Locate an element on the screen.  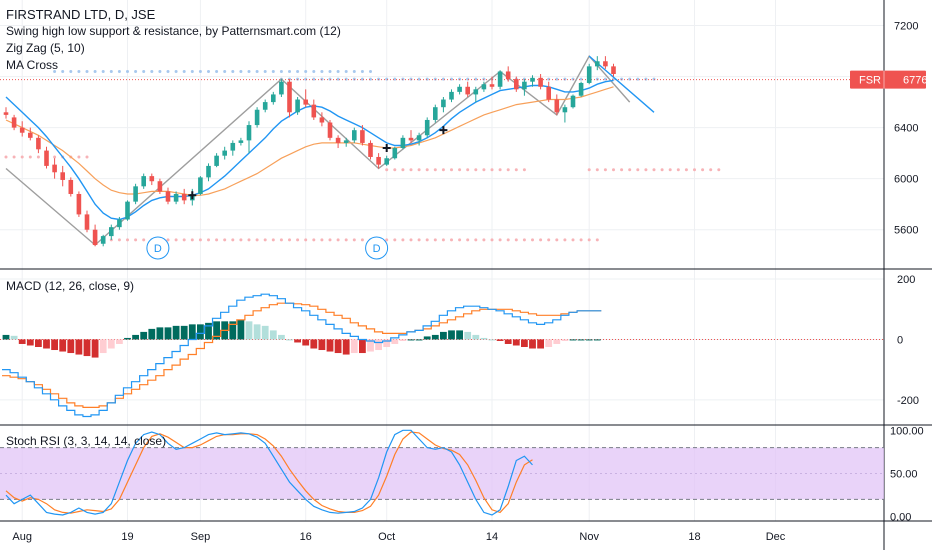
zigzag-projection is located at coordinates (621, 84).